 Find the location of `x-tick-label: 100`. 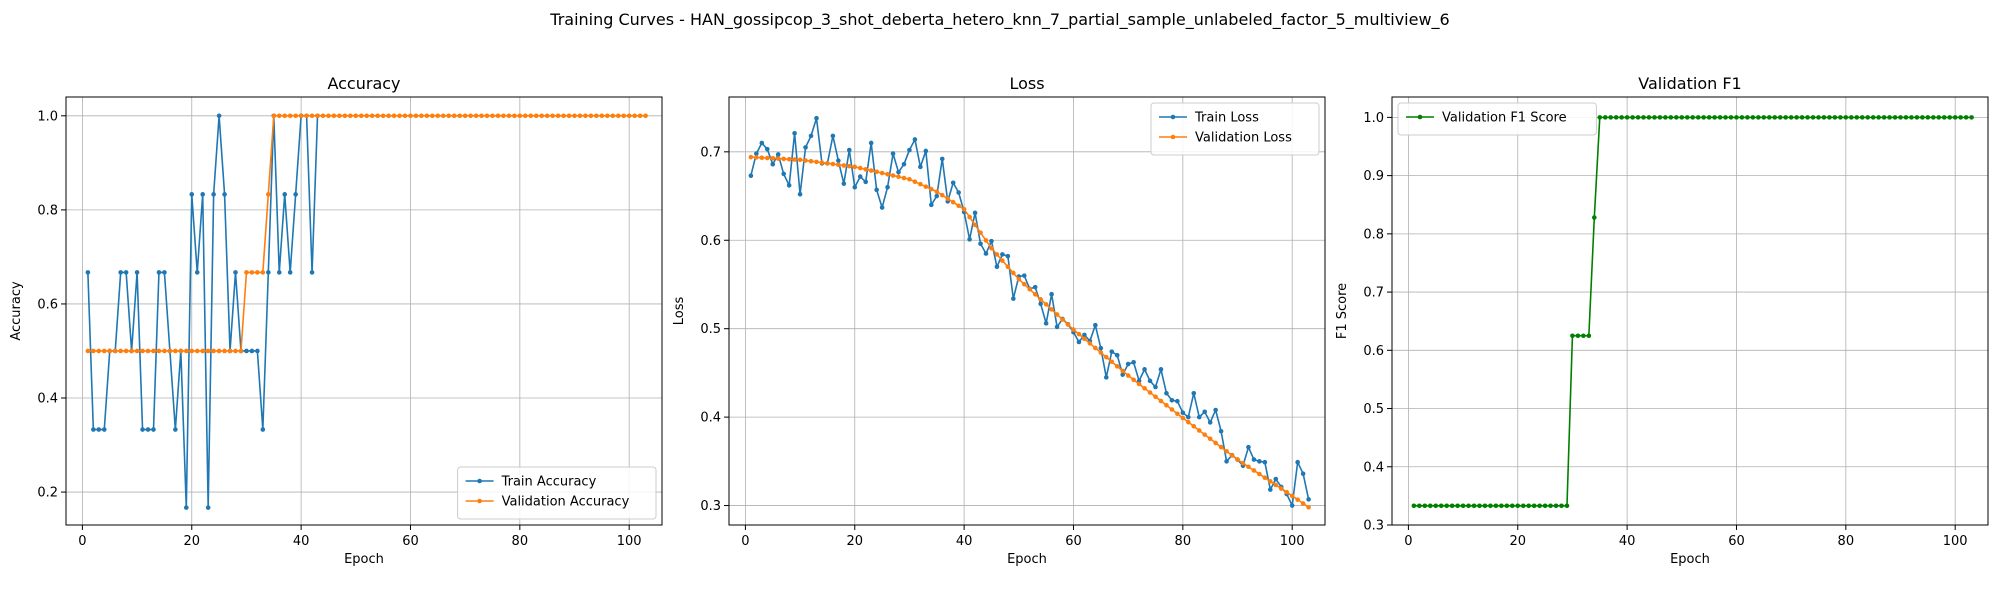

x-tick-label: 100 is located at coordinates (629, 541).